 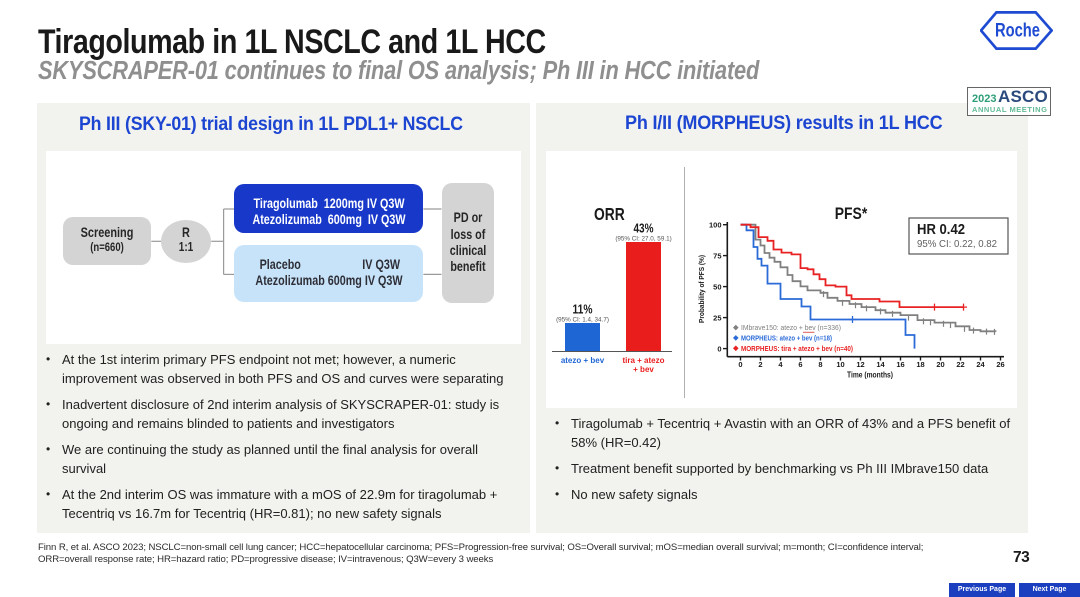 I want to click on svg-text: HR 0.42, so click(x=941, y=229).